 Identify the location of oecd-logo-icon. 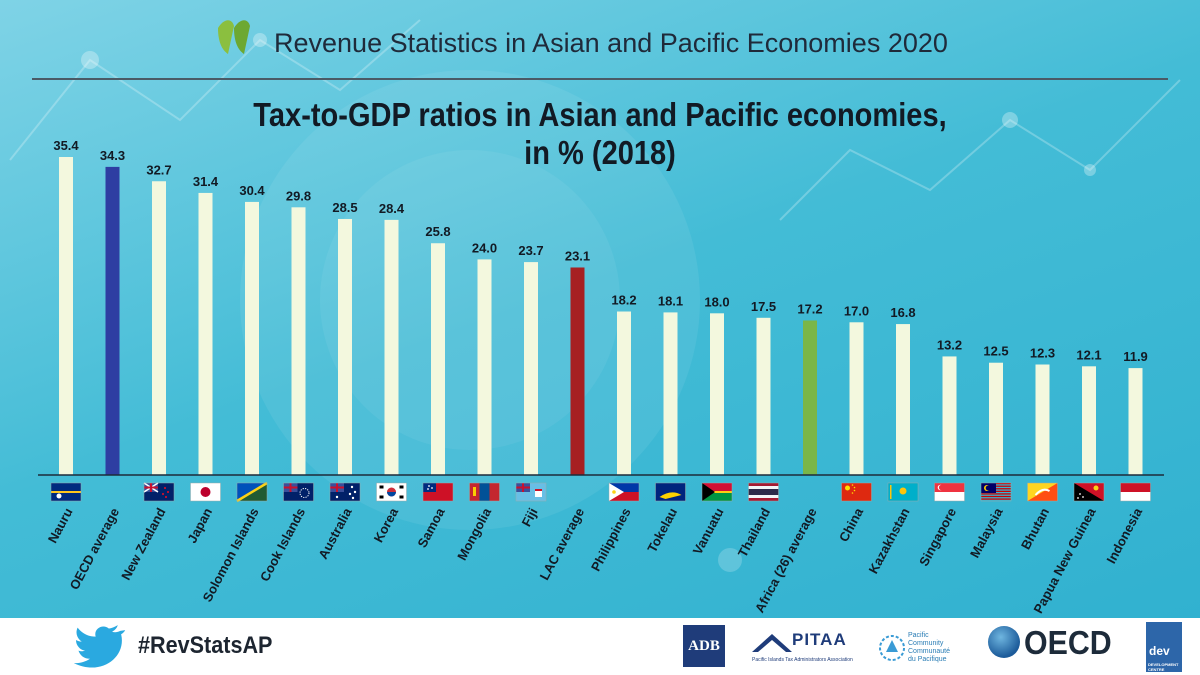
(234, 37).